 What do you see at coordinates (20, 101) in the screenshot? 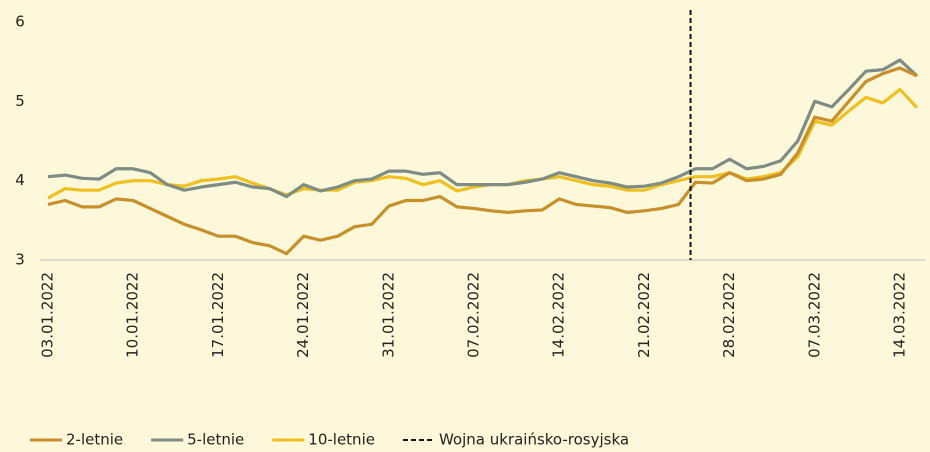
I see `y-tick-label: 5` at bounding box center [20, 101].